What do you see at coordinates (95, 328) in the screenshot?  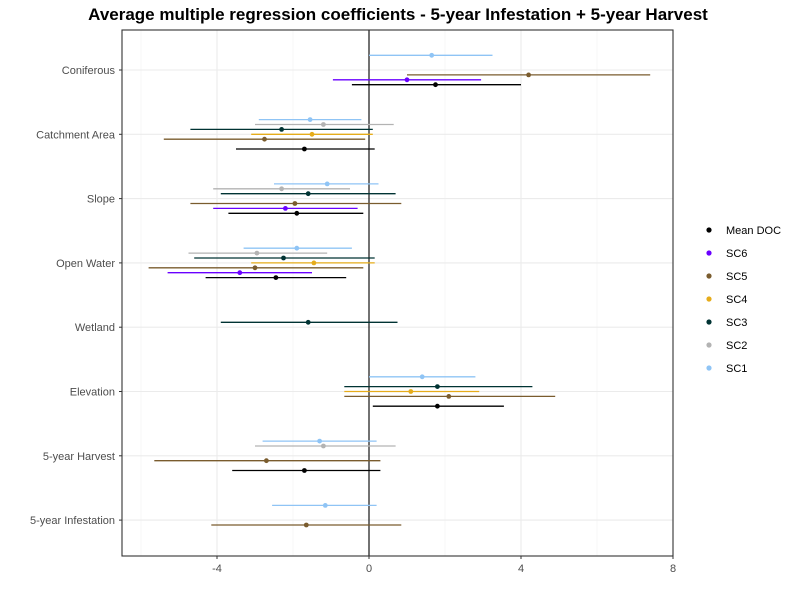 I see `y-tick-label-wetland: Wetland` at bounding box center [95, 328].